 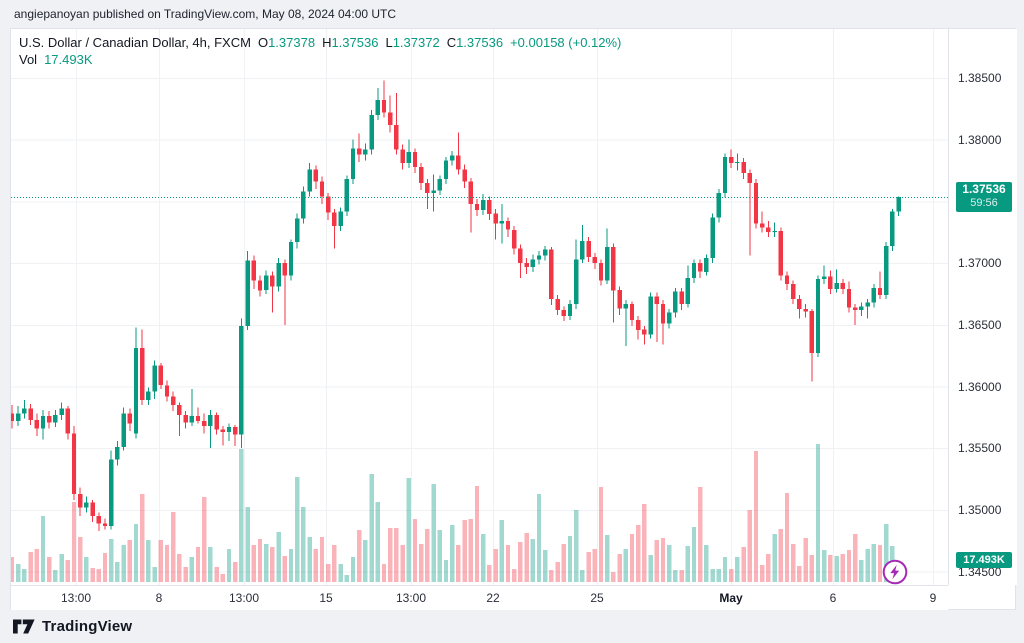 What do you see at coordinates (475, 42) in the screenshot?
I see `ohlc-close: C1.37536` at bounding box center [475, 42].